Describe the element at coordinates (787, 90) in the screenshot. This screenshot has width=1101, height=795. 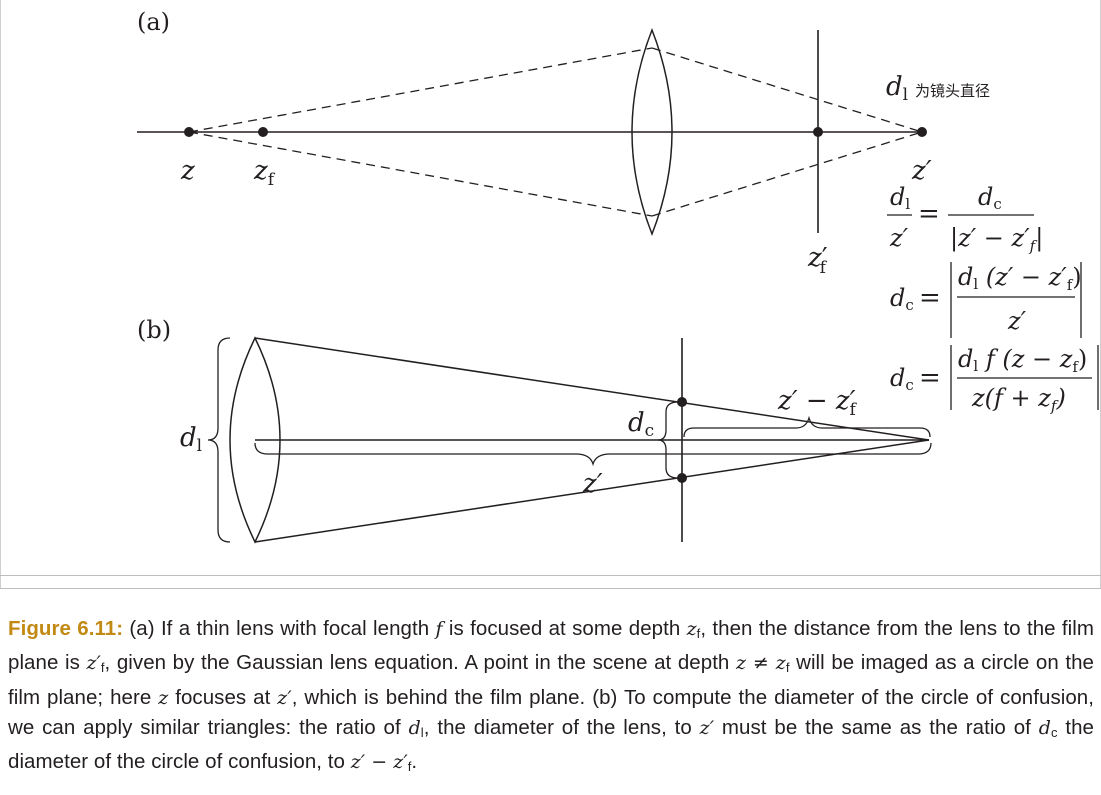
I see `upper-ray-out` at that location.